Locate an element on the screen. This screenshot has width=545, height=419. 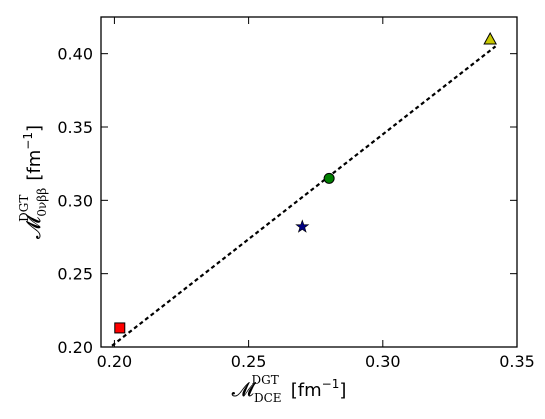
y-axis-sup: DGT is located at coordinates (24, 208).